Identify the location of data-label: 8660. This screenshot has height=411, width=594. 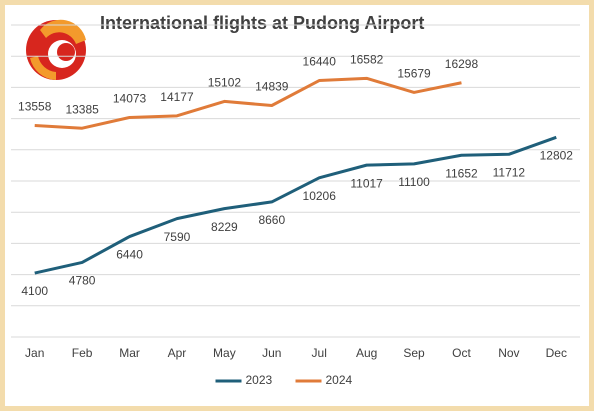
(271, 220).